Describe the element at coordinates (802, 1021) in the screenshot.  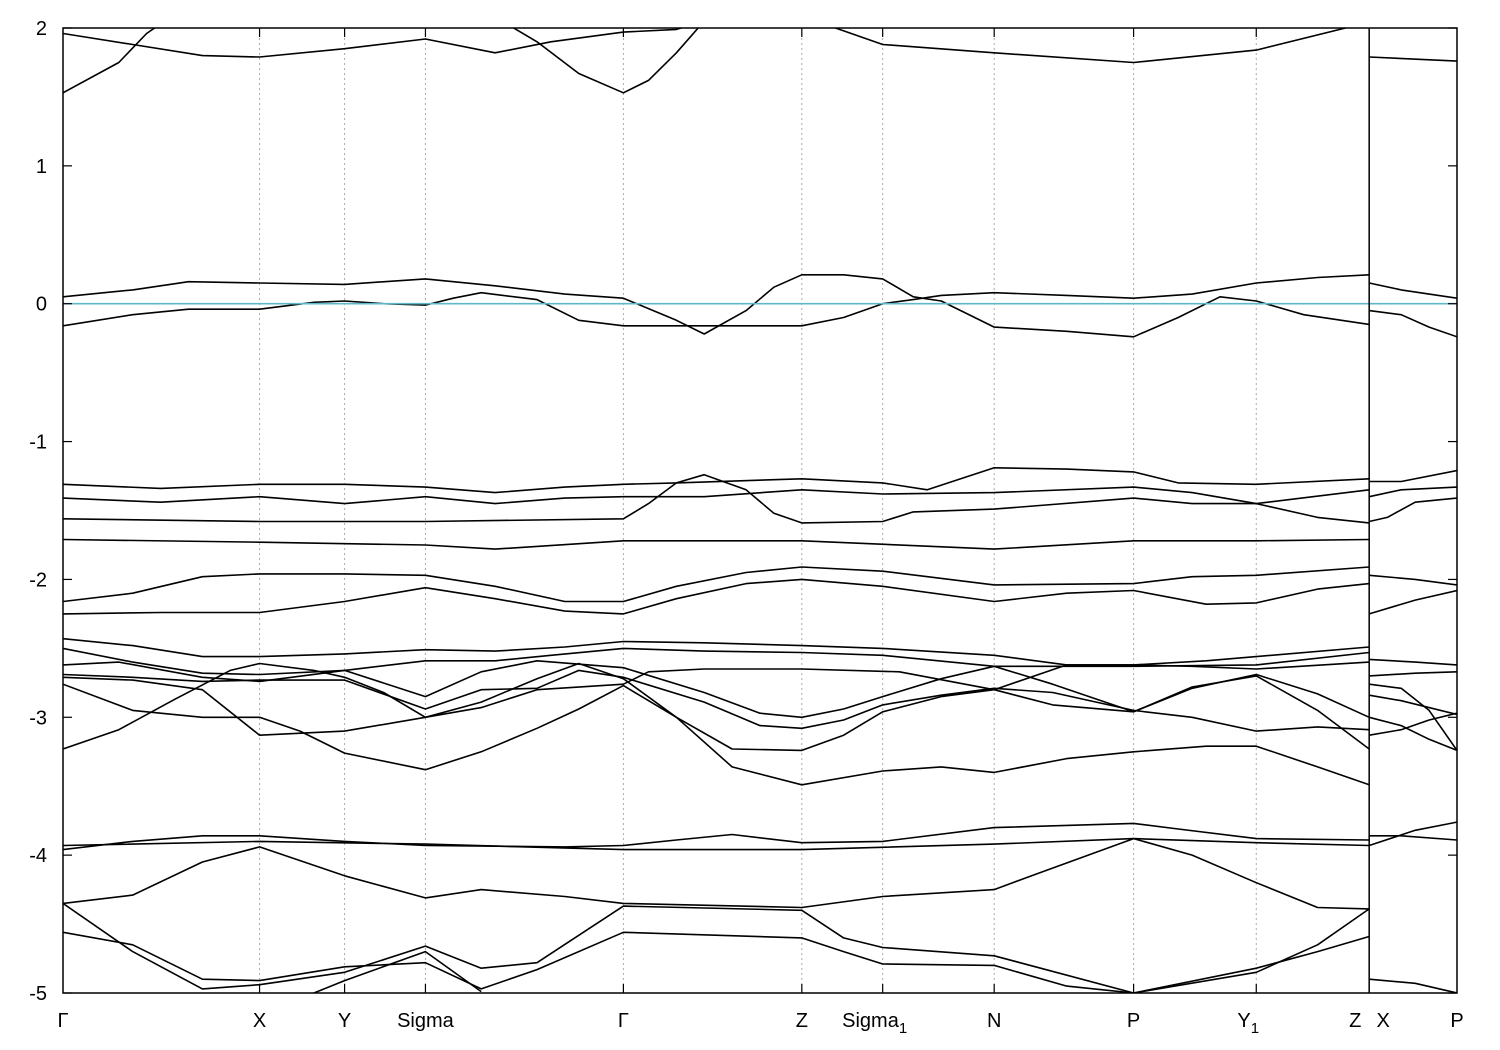
I see `x-tick-label-5: Z` at that location.